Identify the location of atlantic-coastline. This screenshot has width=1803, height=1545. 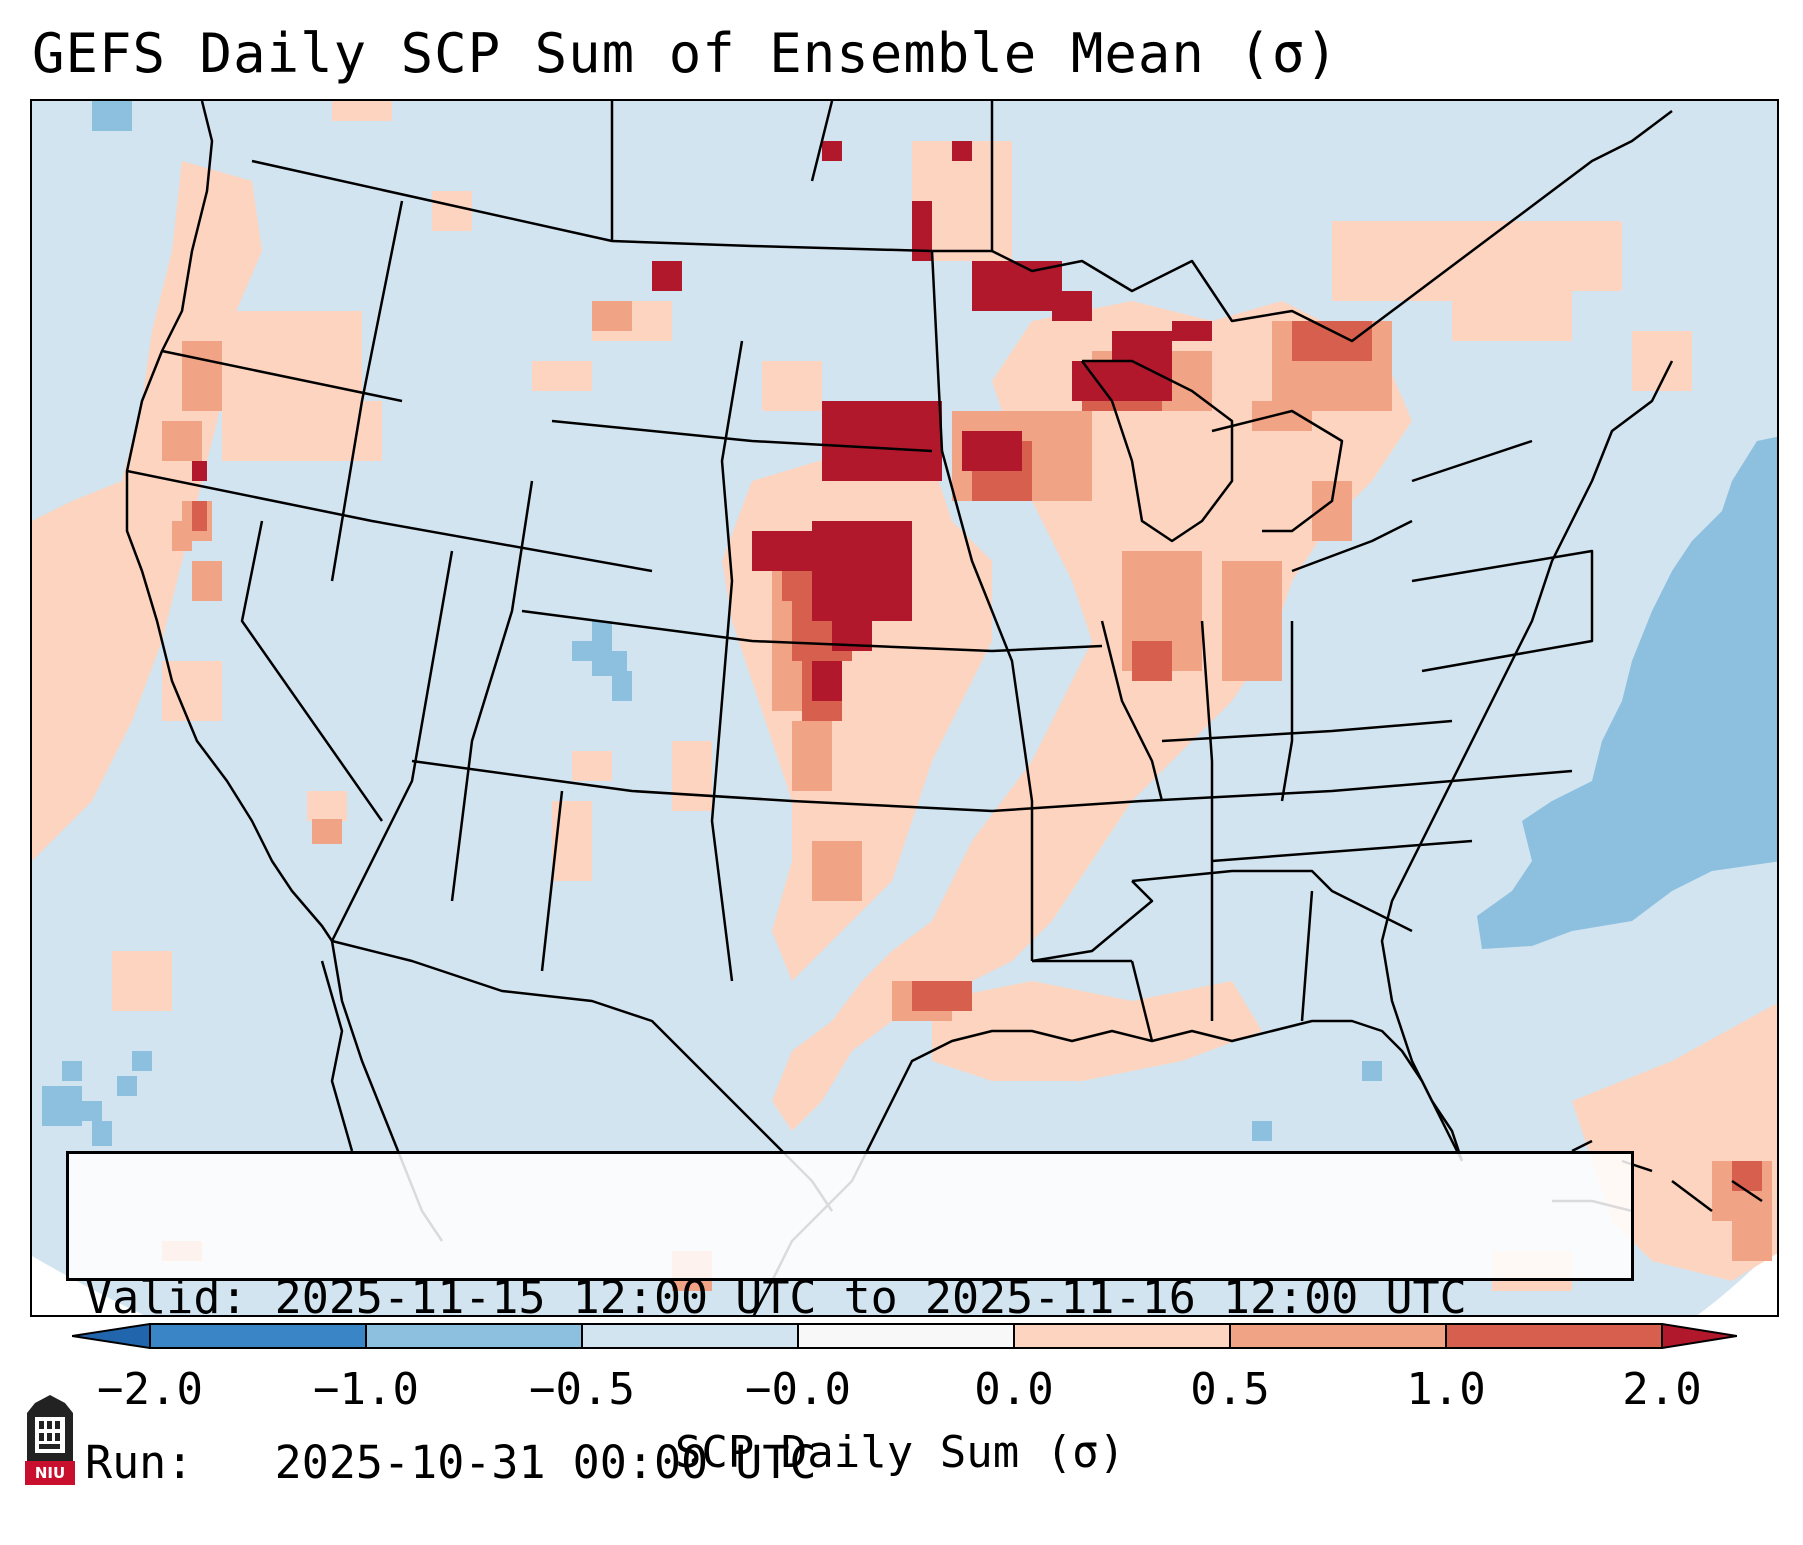
(1527, 761).